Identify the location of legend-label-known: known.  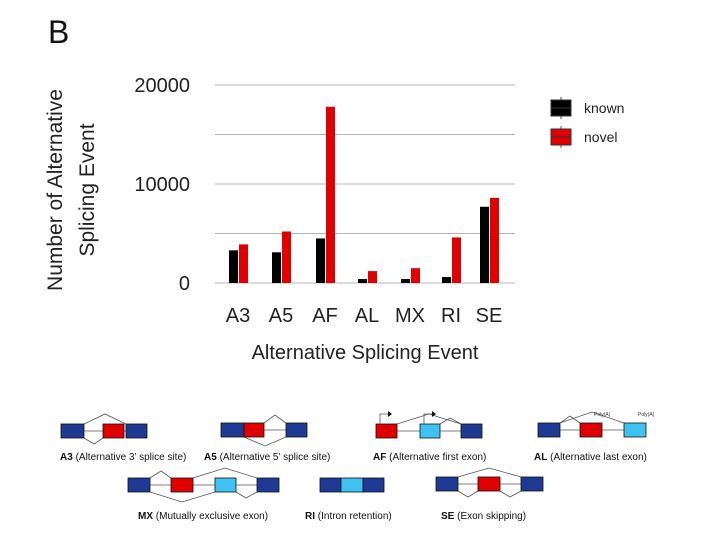
(604, 108).